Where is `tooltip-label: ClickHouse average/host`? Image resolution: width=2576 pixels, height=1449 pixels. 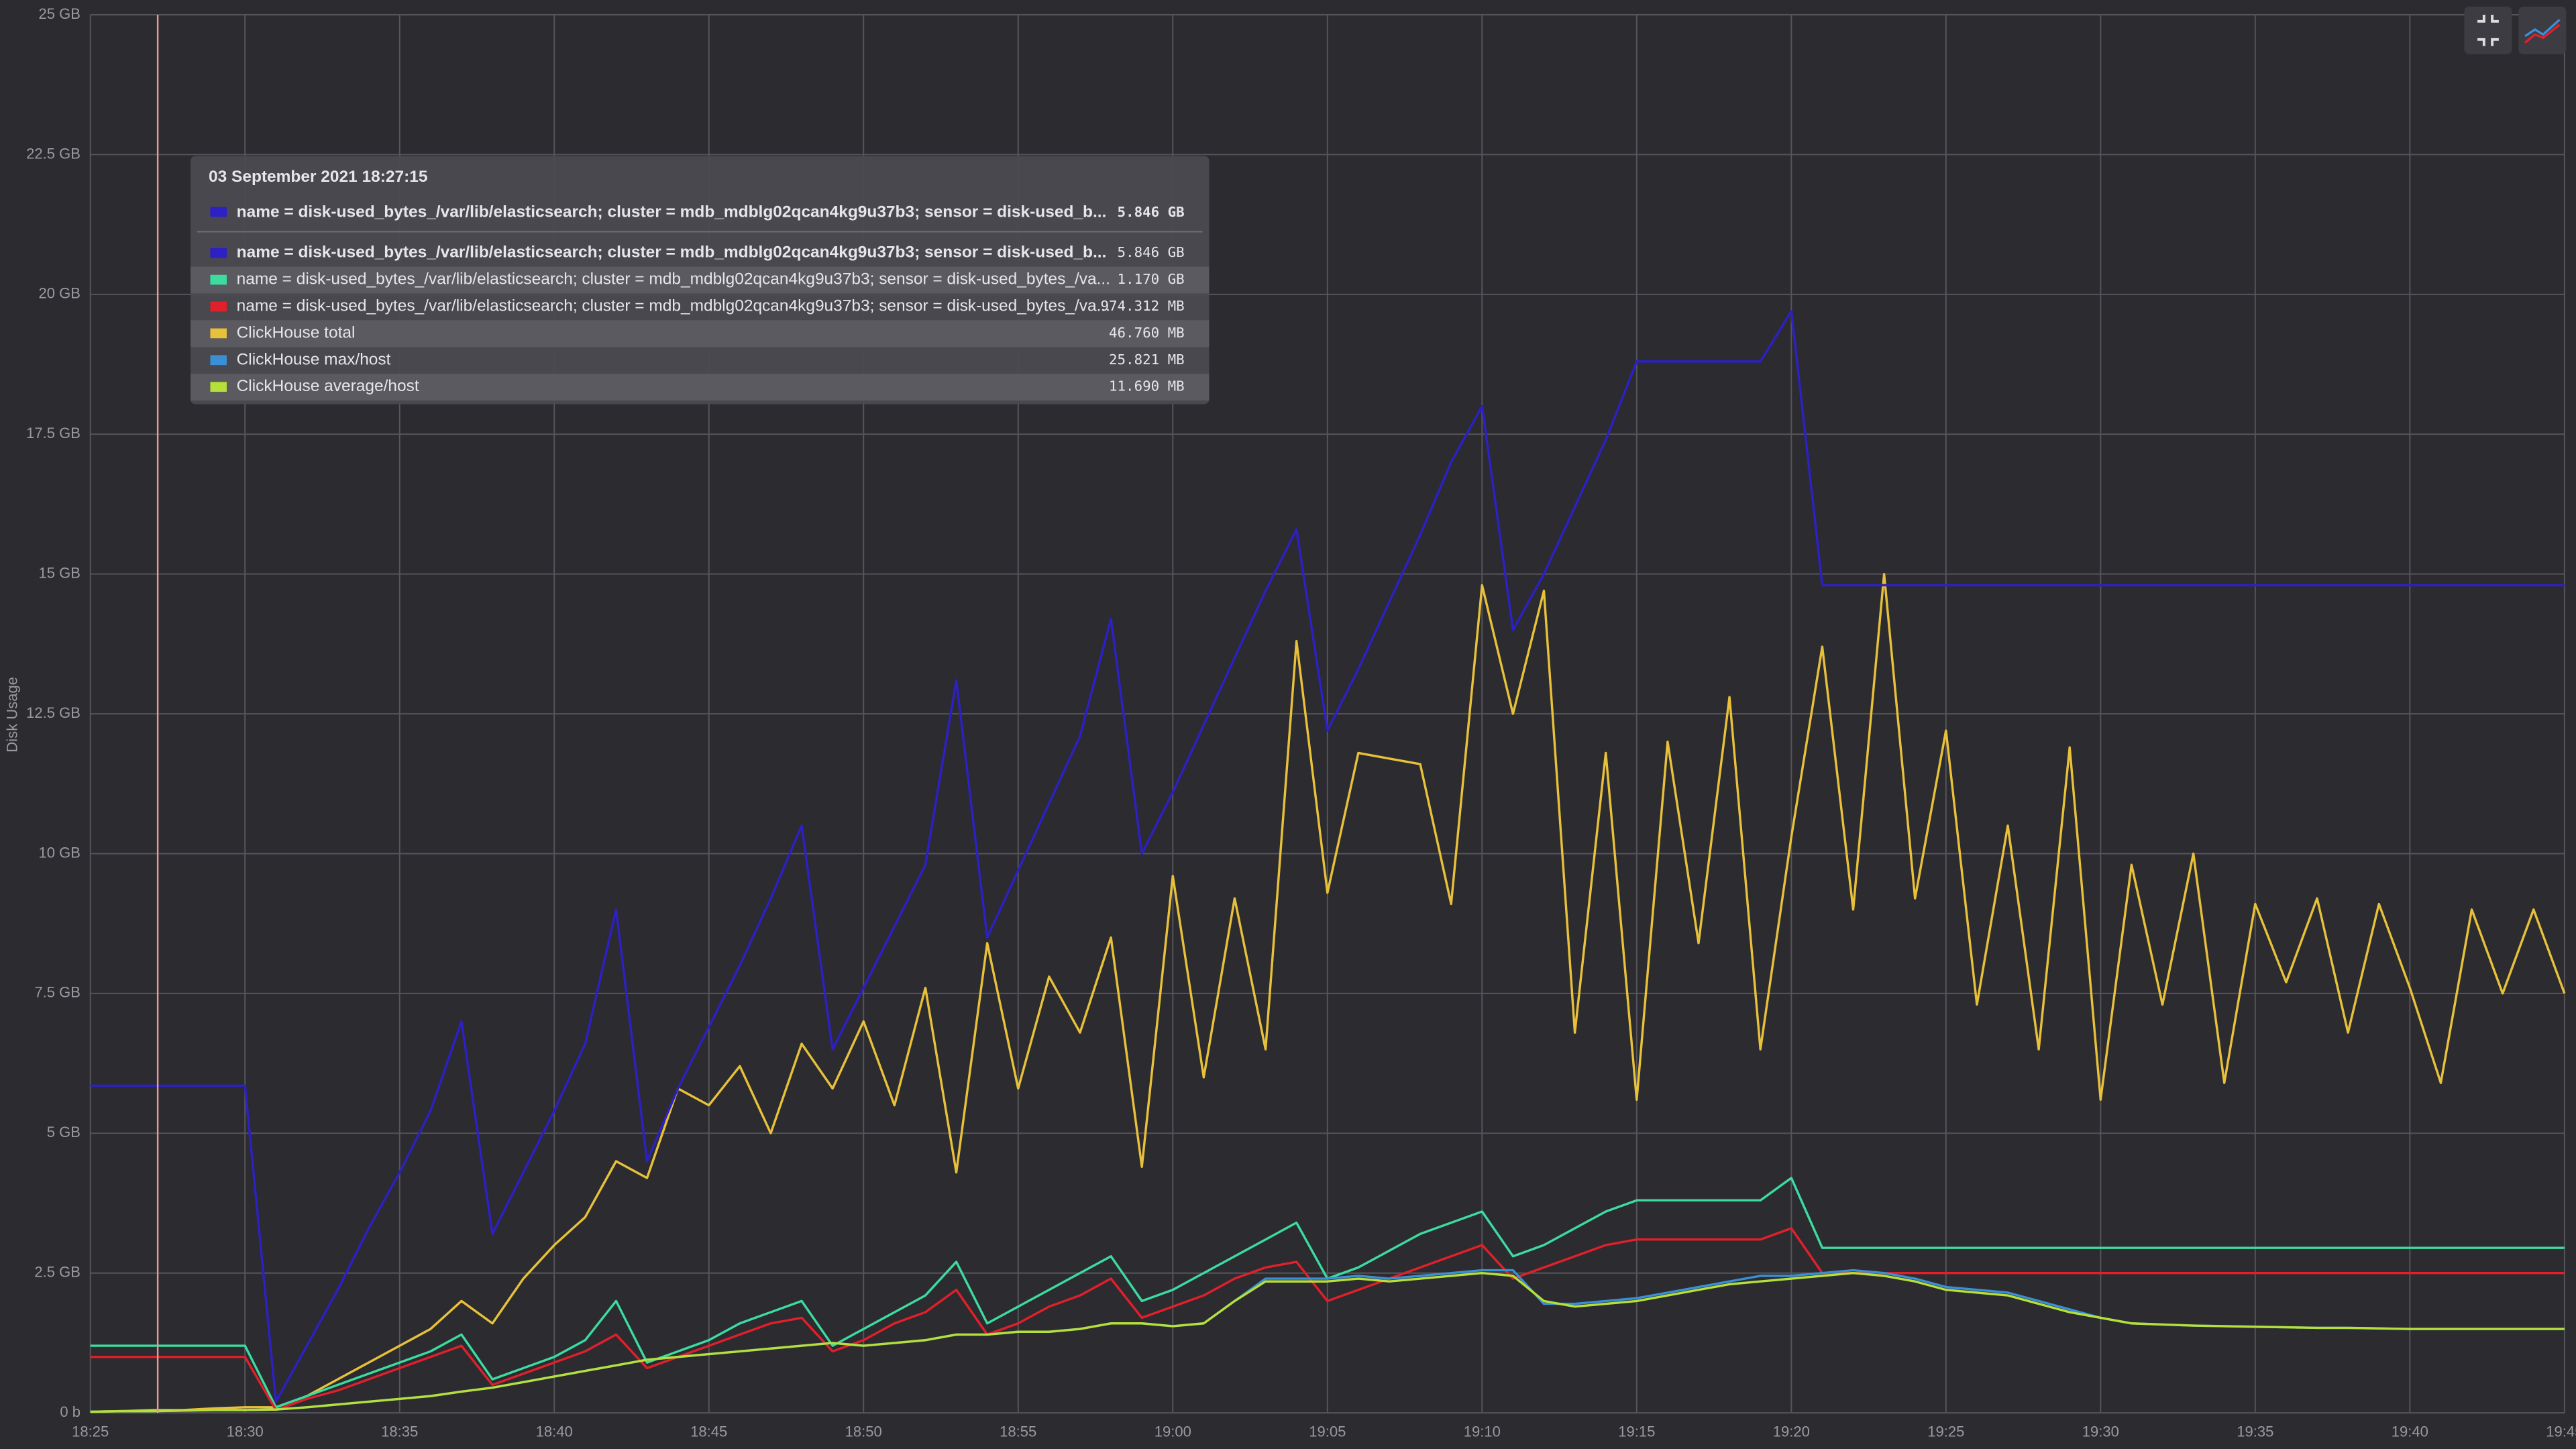
tooltip-label: ClickHouse average/host is located at coordinates (328, 386).